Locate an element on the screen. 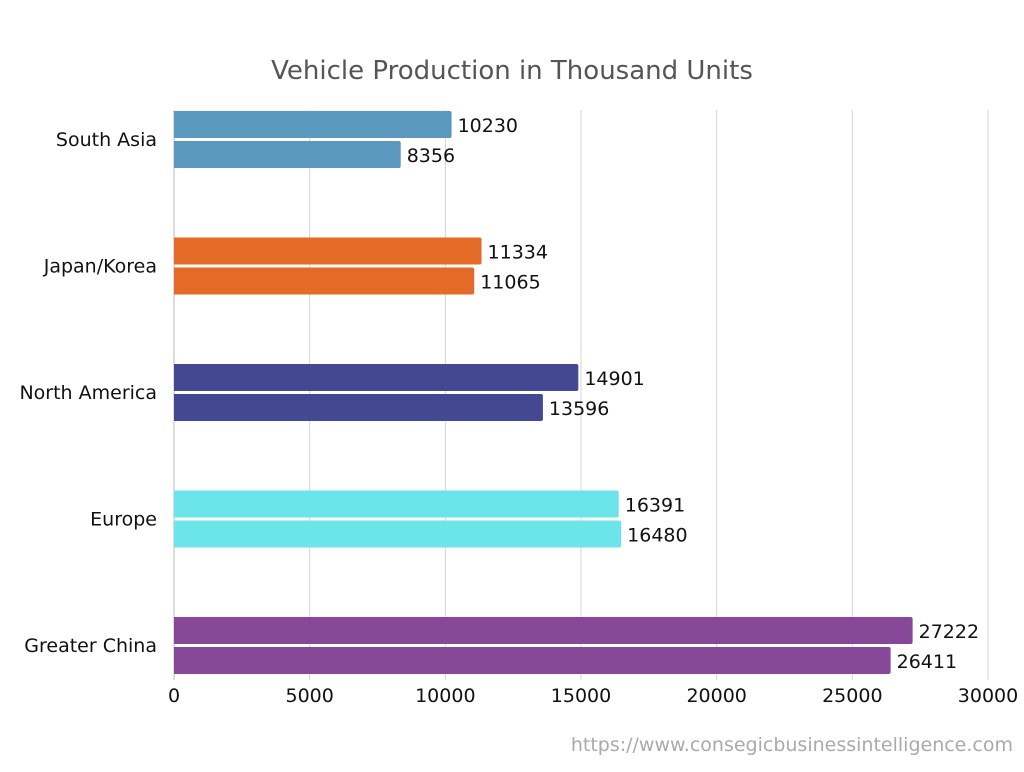 The width and height of the screenshot is (1024, 772). data-label: 26411 is located at coordinates (927, 662).